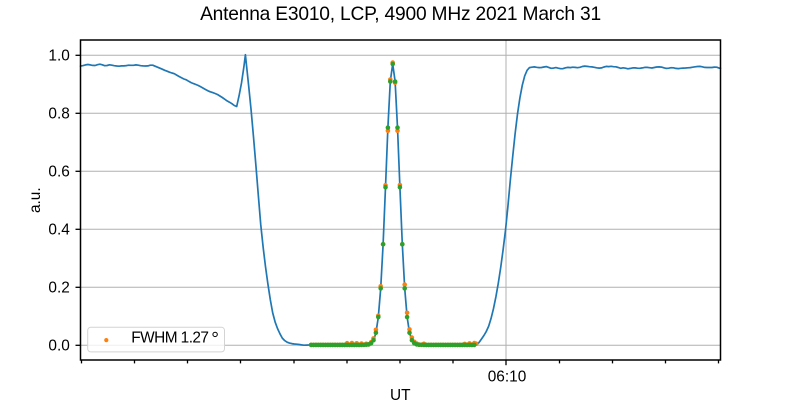  I want to click on svg-text: 0.4, so click(59, 230).